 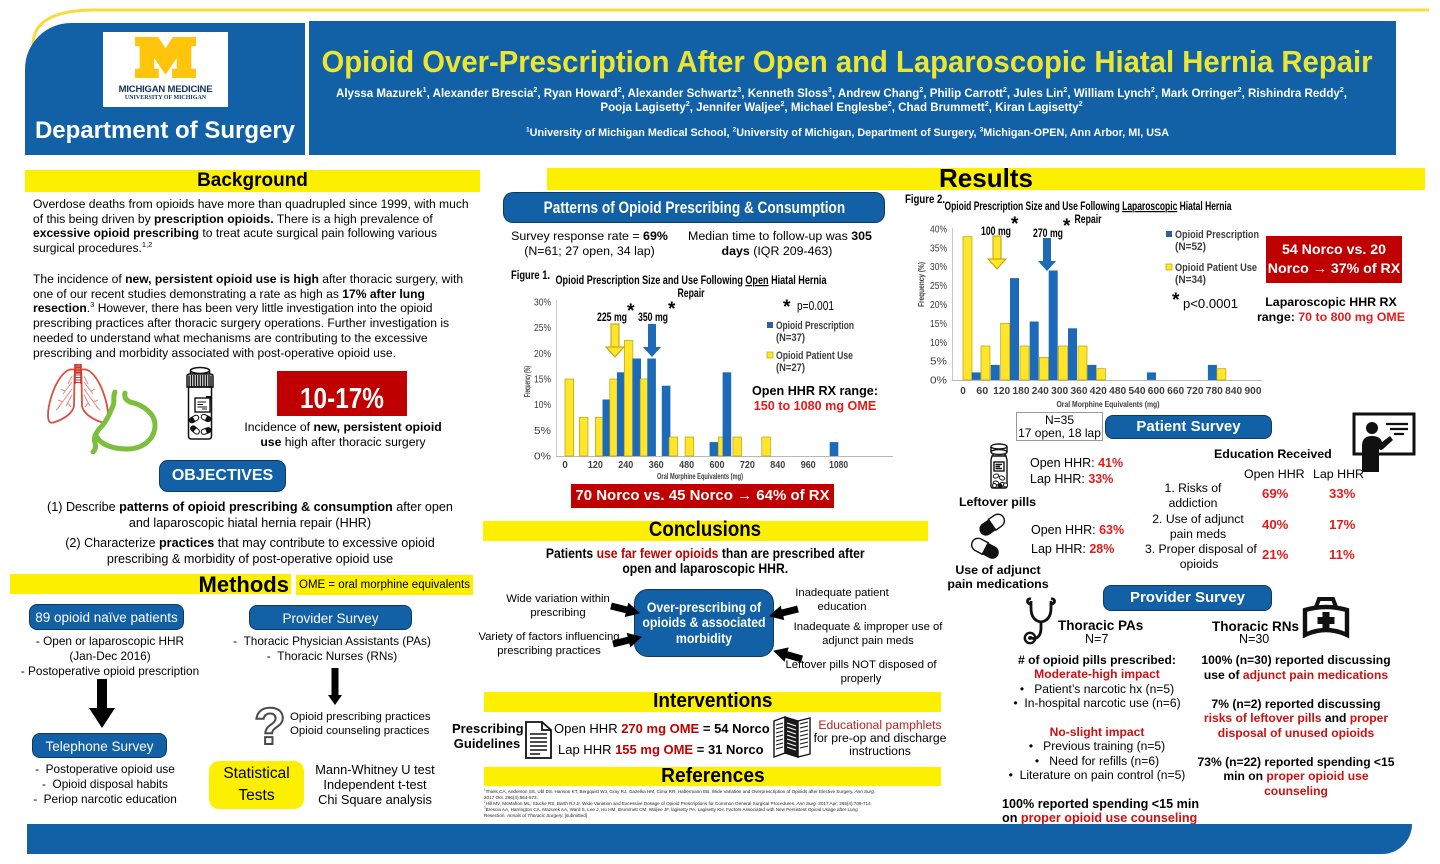 What do you see at coordinates (1137, 391) in the screenshot?
I see `svg-text: 540` at bounding box center [1137, 391].